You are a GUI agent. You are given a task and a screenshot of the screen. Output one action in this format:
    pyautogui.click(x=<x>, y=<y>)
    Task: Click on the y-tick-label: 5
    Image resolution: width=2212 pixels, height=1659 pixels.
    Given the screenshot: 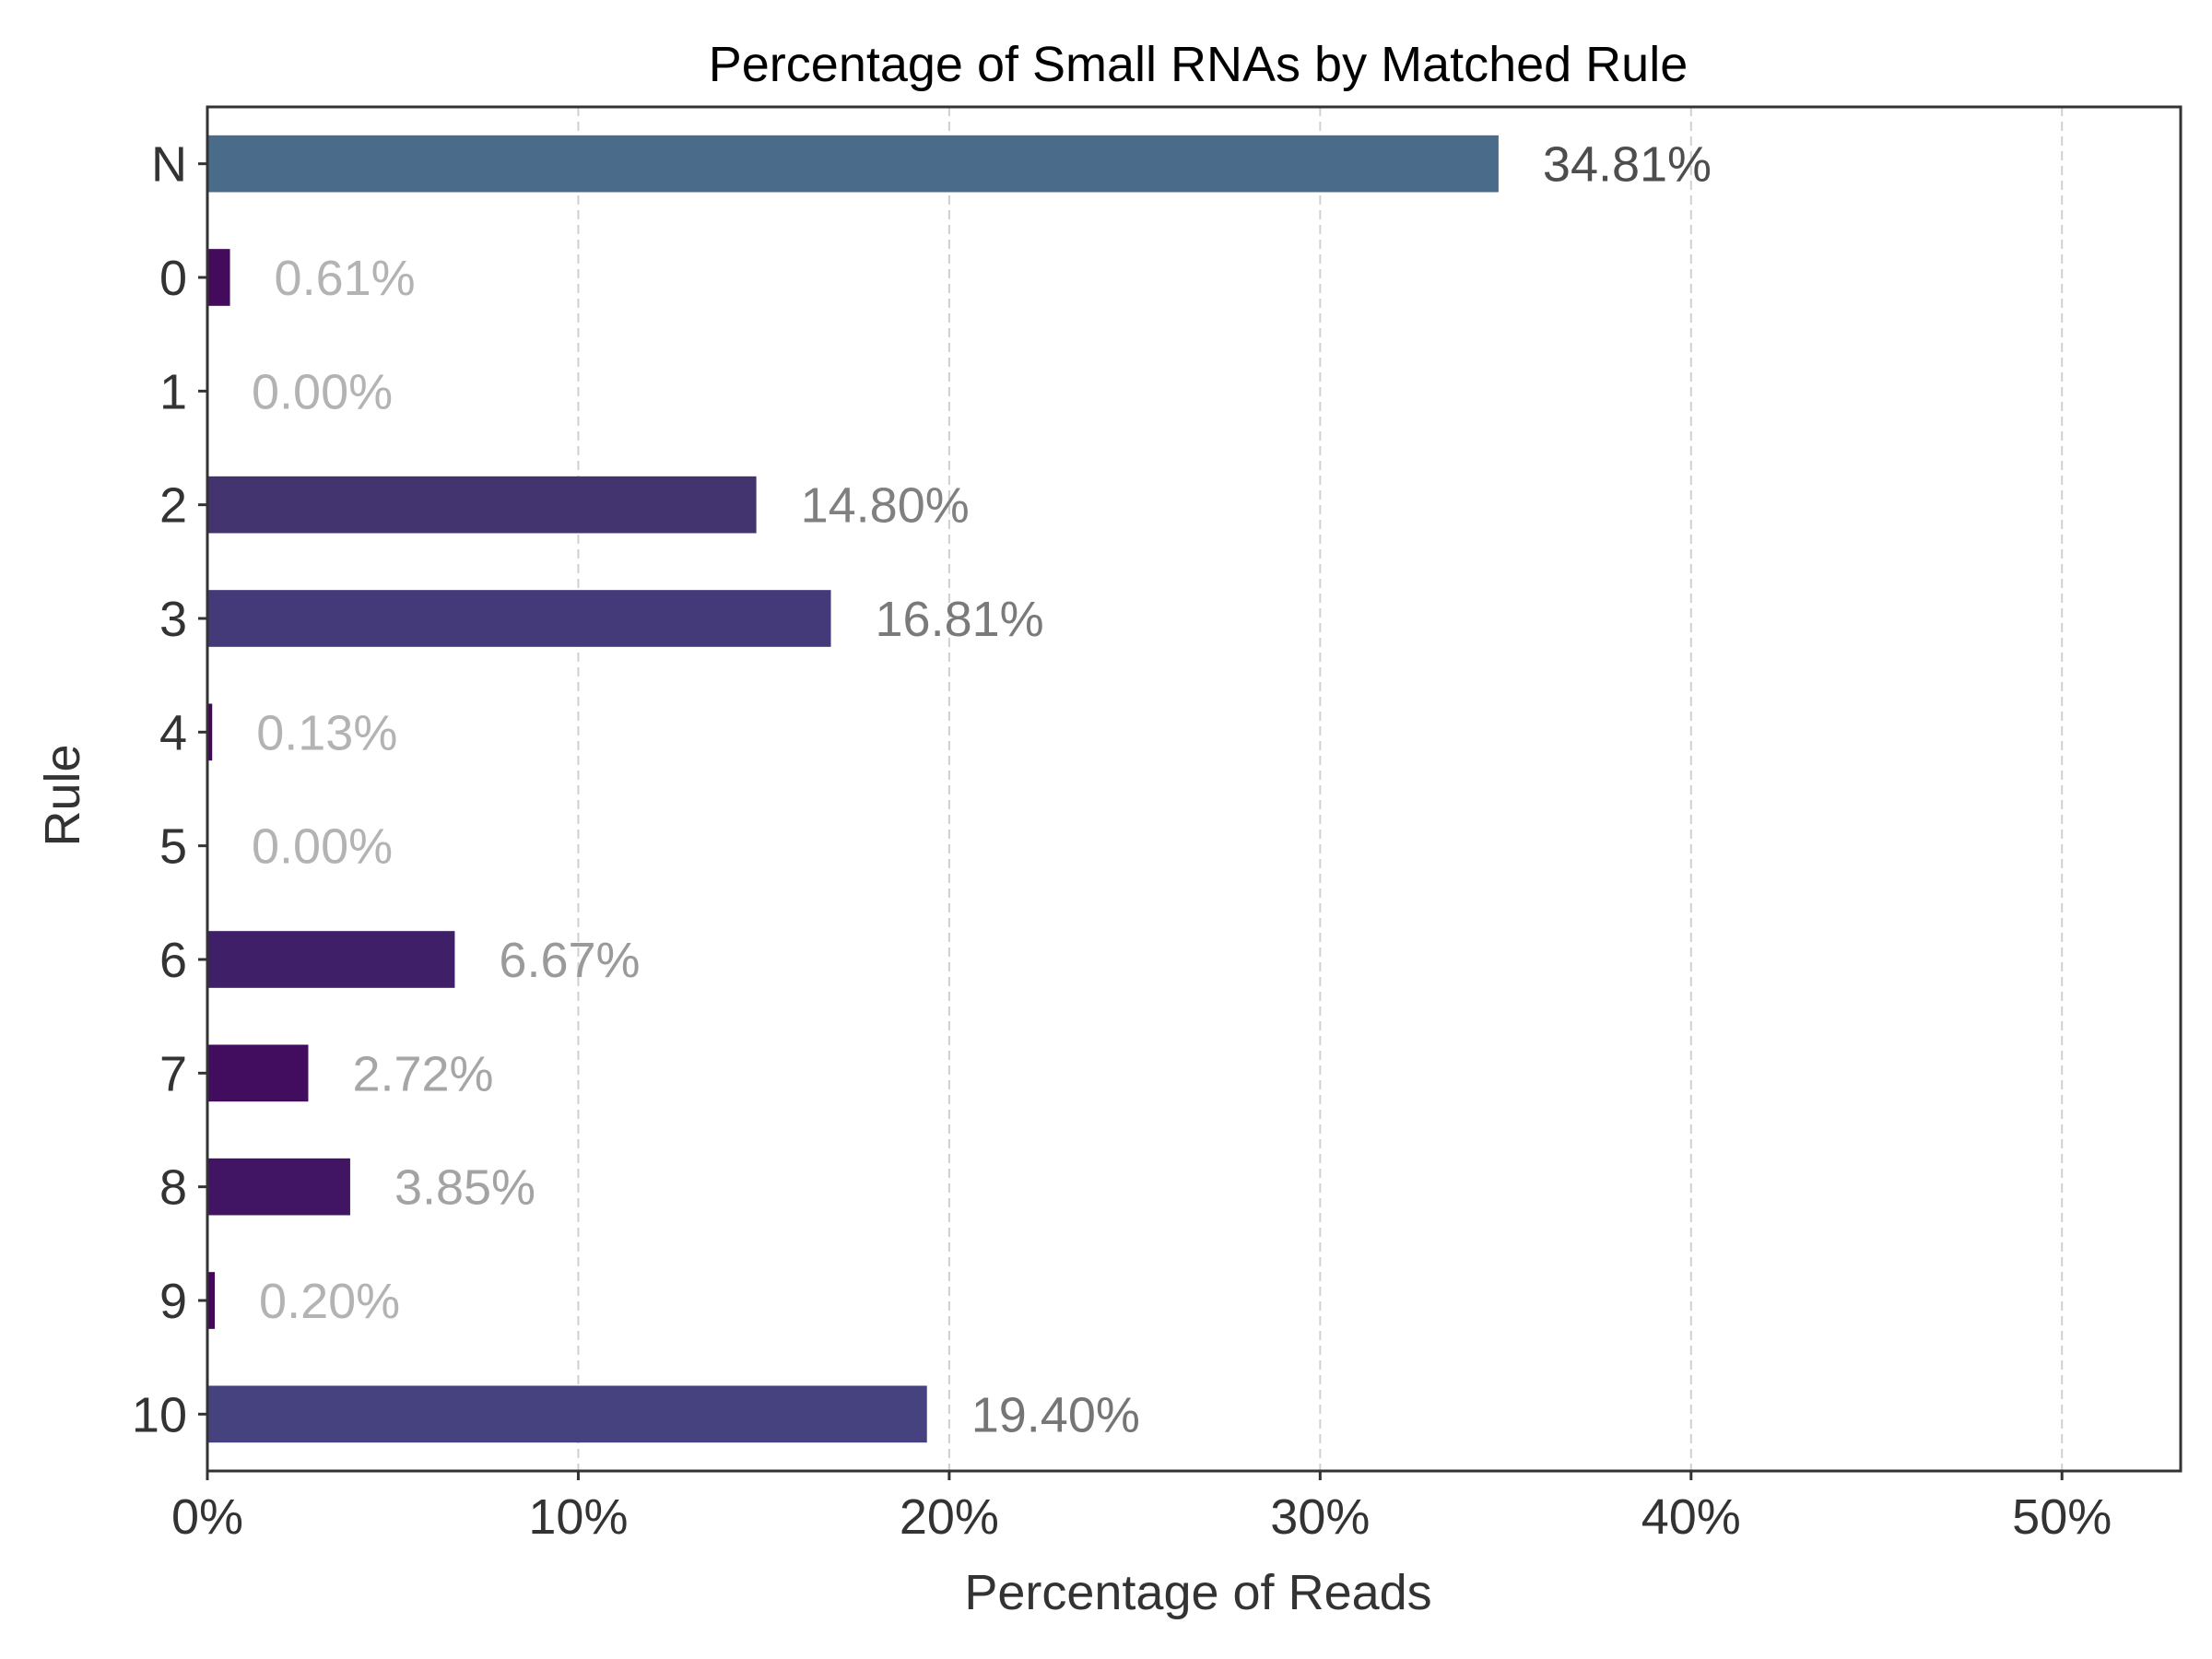 What is the action you would take?
    pyautogui.click(x=173, y=847)
    